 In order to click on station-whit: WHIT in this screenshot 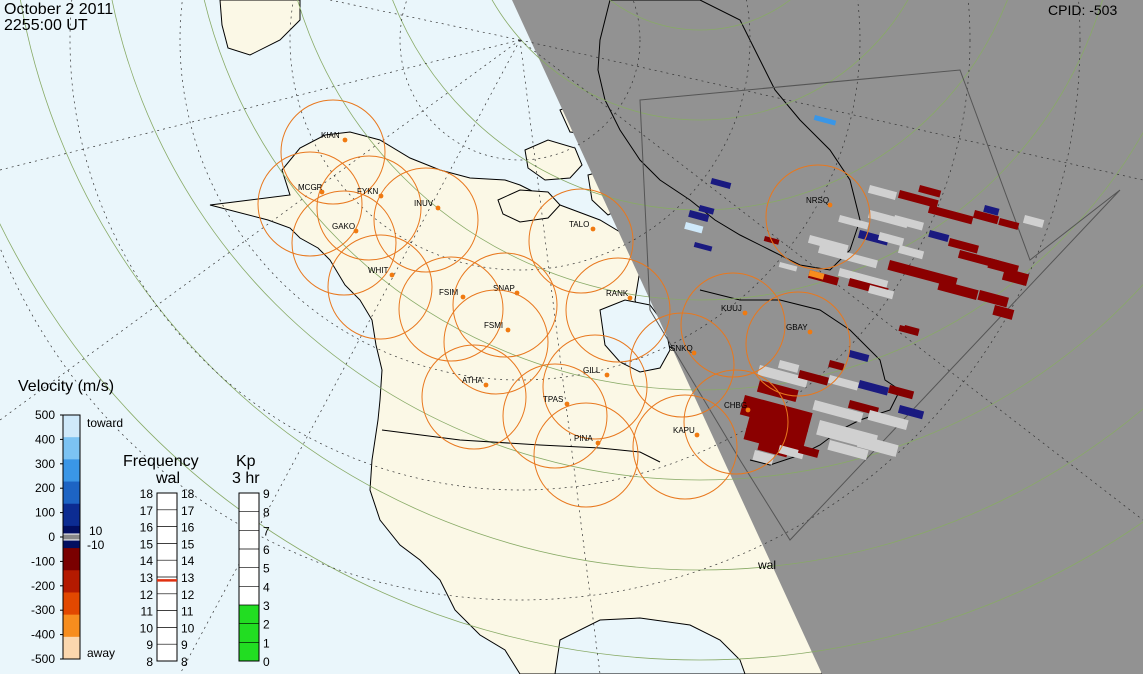, I will do `click(380, 287)`.